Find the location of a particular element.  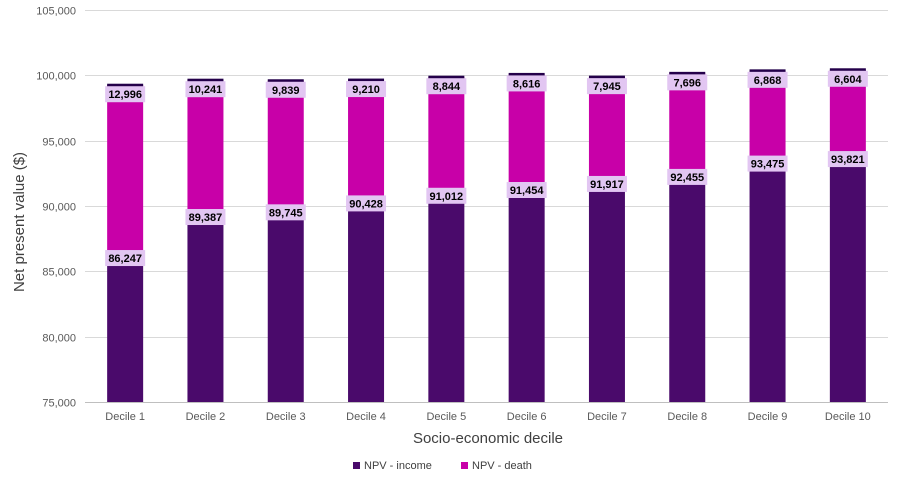

label-income: 93,475 is located at coordinates (768, 165).